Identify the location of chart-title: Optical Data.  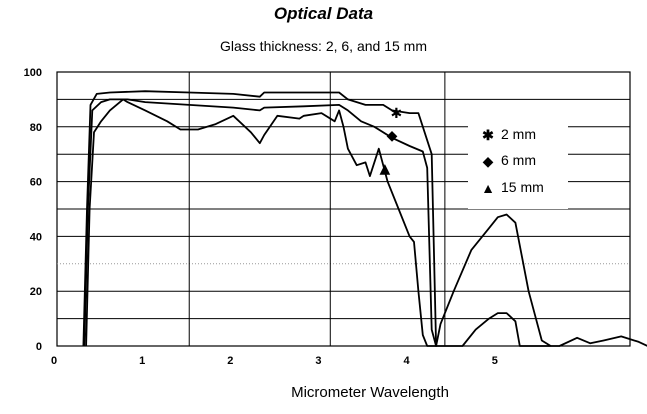
(323, 13).